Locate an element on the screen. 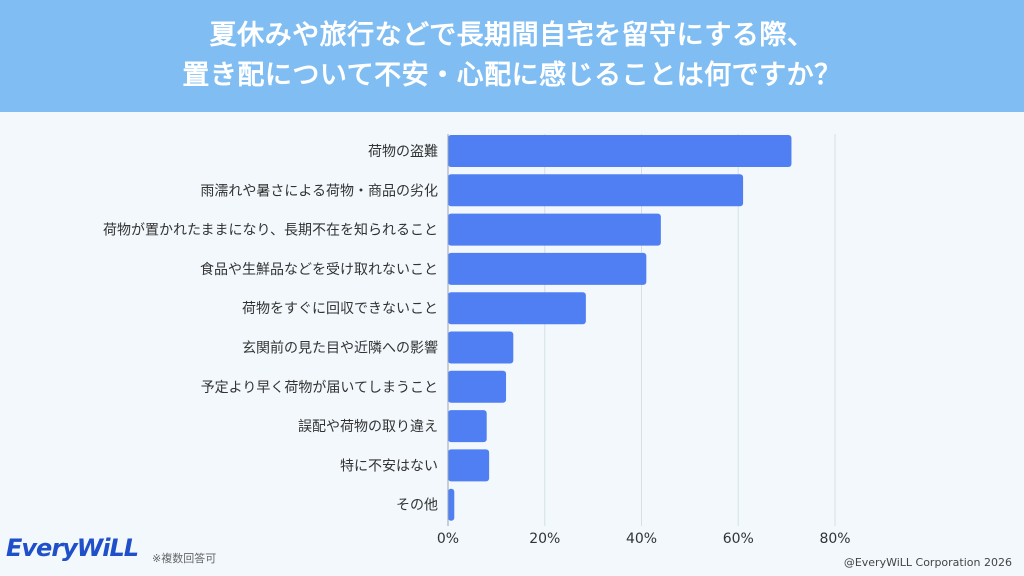  x-tick-label-80: 80% is located at coordinates (834, 539).